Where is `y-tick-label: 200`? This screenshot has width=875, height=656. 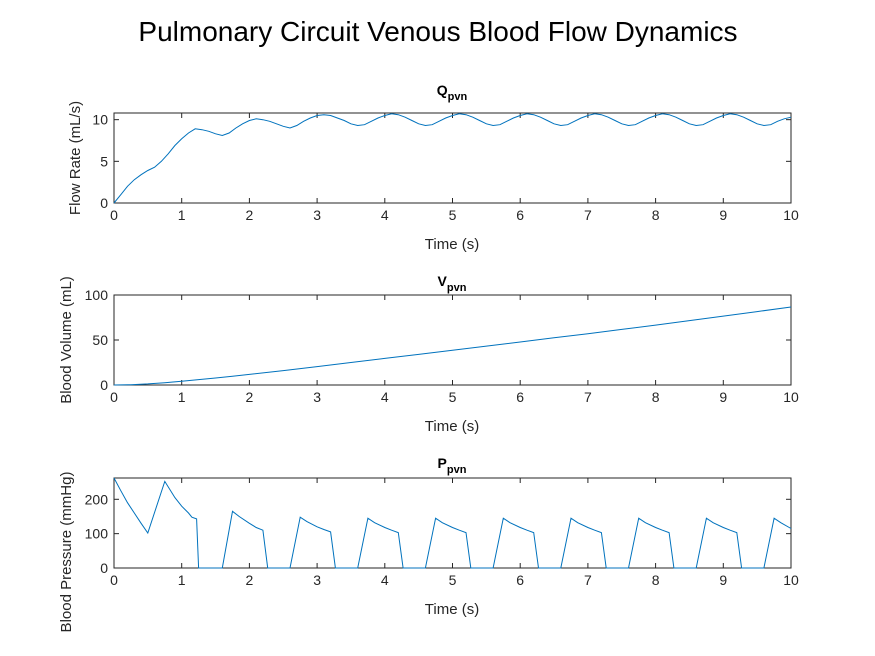
y-tick-label: 200 is located at coordinates (97, 499).